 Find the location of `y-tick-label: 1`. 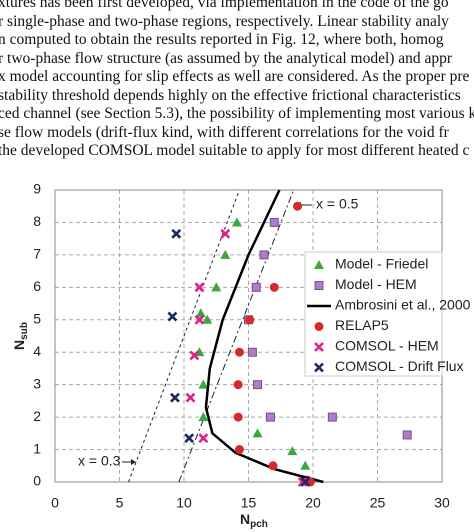

y-tick-label: 1 is located at coordinates (37, 448).